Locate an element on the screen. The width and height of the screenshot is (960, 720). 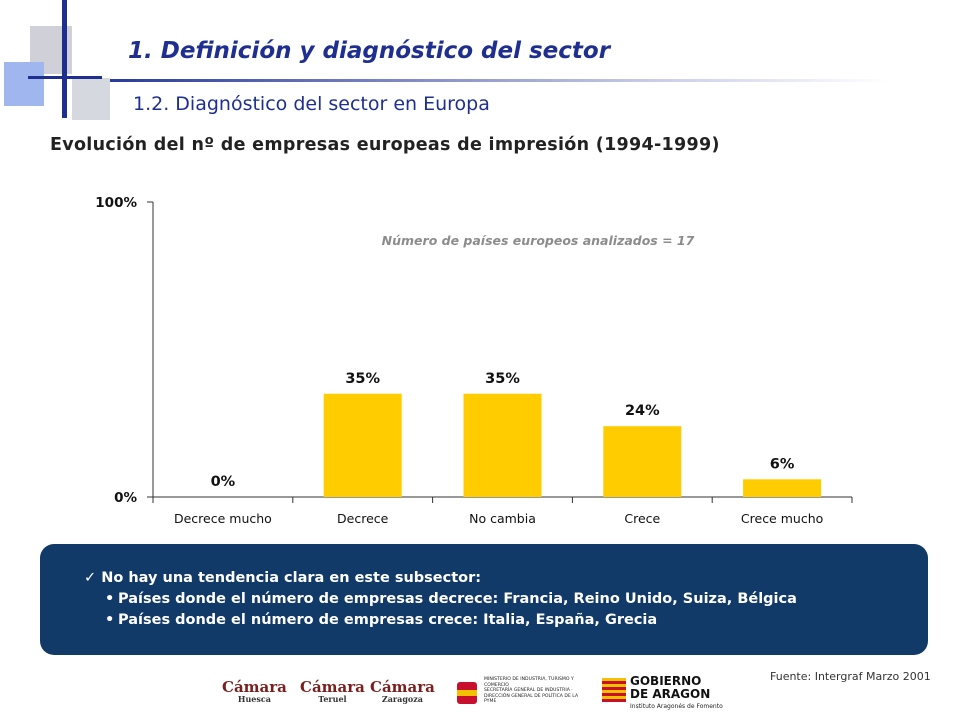
title-divider is located at coordinates (500, 80).